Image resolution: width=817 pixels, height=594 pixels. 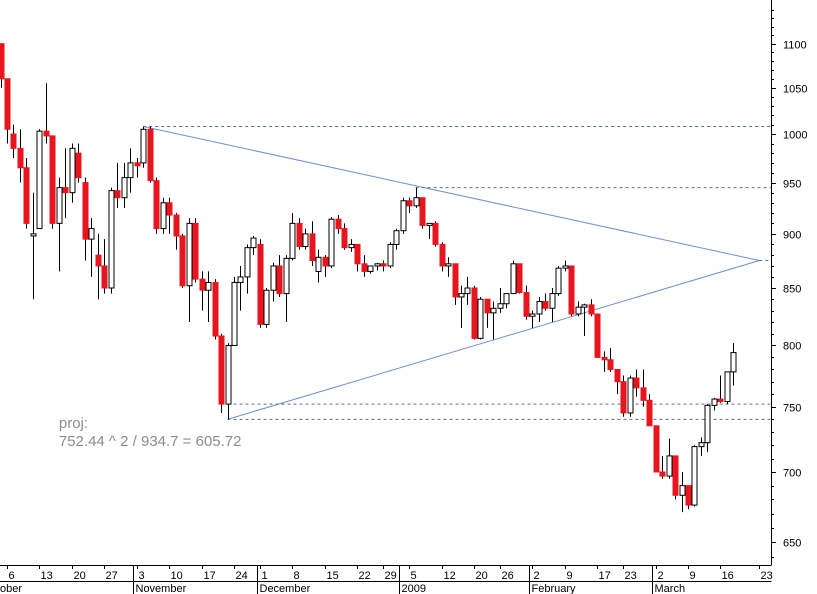 I want to click on month-label: February, so click(x=554, y=588).